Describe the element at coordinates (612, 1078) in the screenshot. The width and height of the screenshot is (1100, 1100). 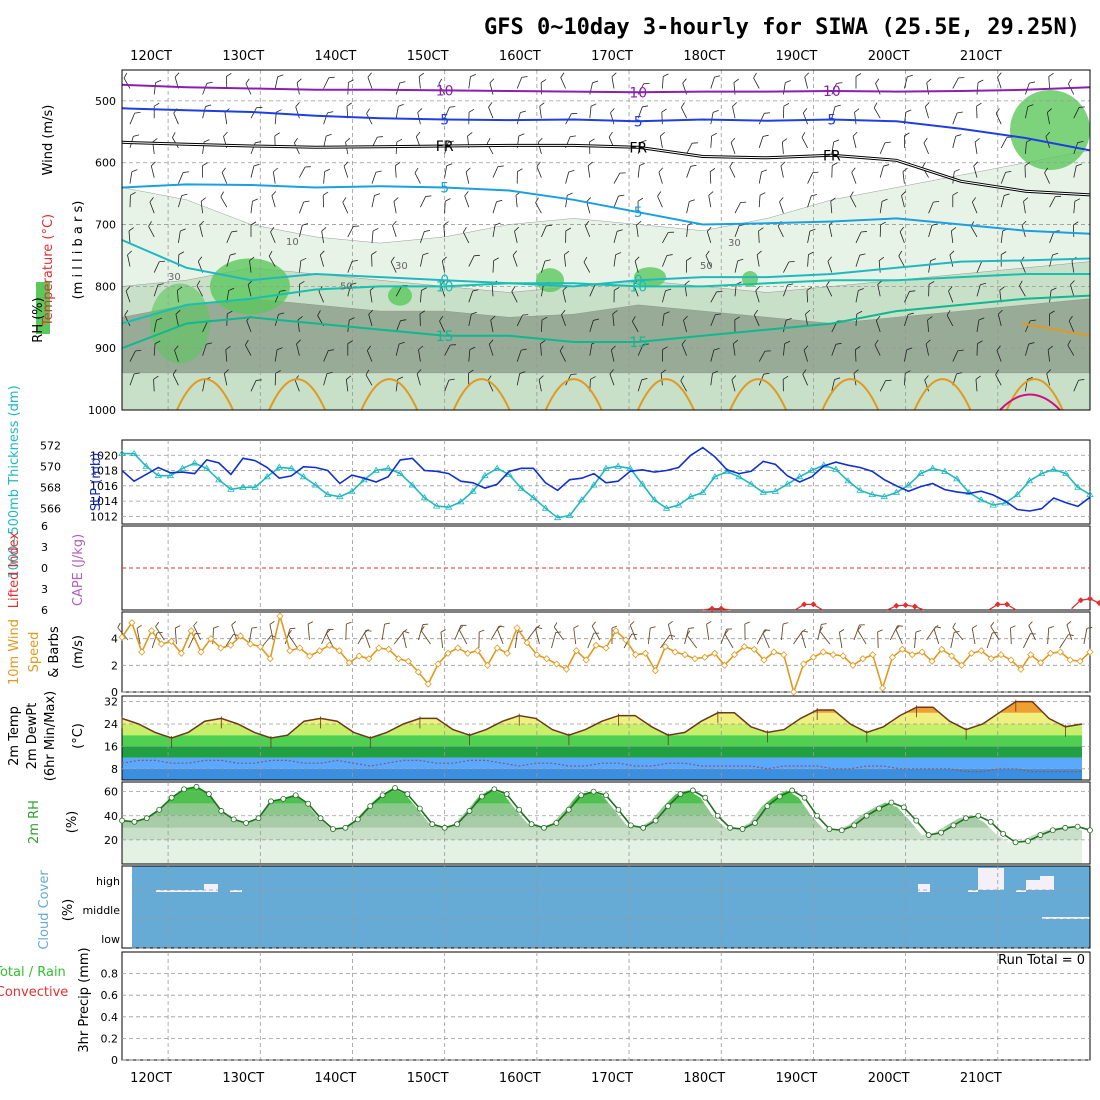
I see `x-tick-label-bottom: 170CT` at that location.